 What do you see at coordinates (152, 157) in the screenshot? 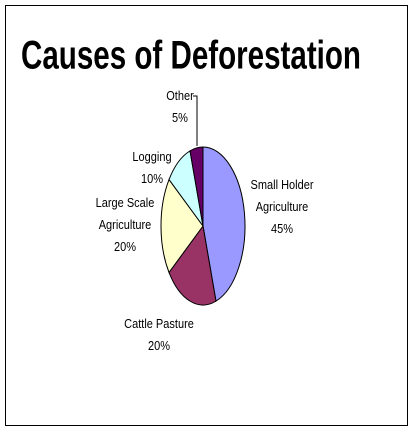
I see `category-label: Logging` at bounding box center [152, 157].